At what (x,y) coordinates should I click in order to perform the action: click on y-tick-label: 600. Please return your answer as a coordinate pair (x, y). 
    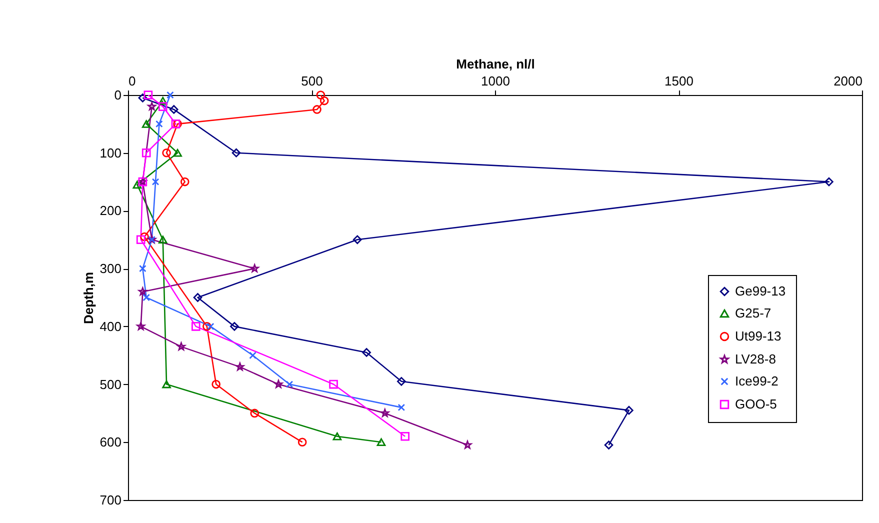
    Looking at the image, I should click on (111, 442).